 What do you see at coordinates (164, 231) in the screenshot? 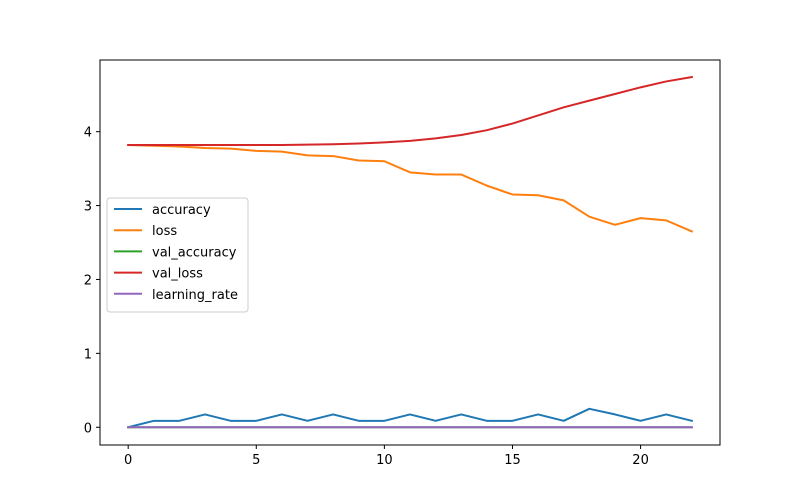
I see `legend-label-loss: loss` at bounding box center [164, 231].